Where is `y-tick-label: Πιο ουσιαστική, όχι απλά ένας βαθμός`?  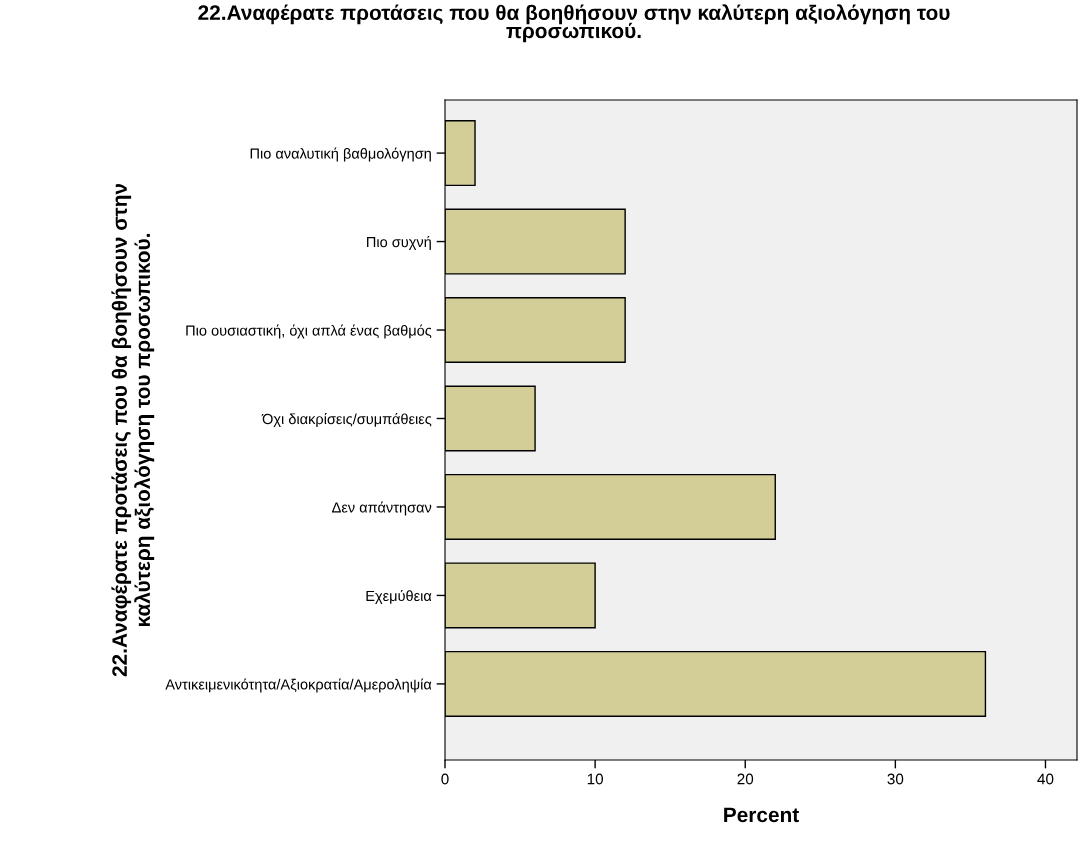
y-tick-label: Πιο ουσιαστική, όχι απλά ένας βαθμός is located at coordinates (309, 331).